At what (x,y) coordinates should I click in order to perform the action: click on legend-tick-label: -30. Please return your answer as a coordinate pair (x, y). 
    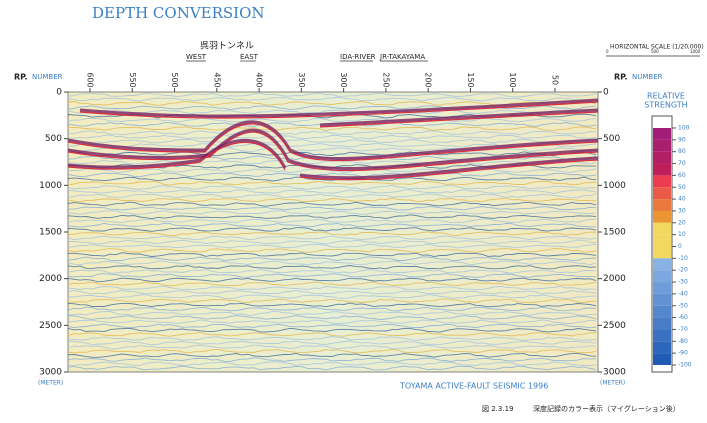
    Looking at the image, I should click on (683, 282).